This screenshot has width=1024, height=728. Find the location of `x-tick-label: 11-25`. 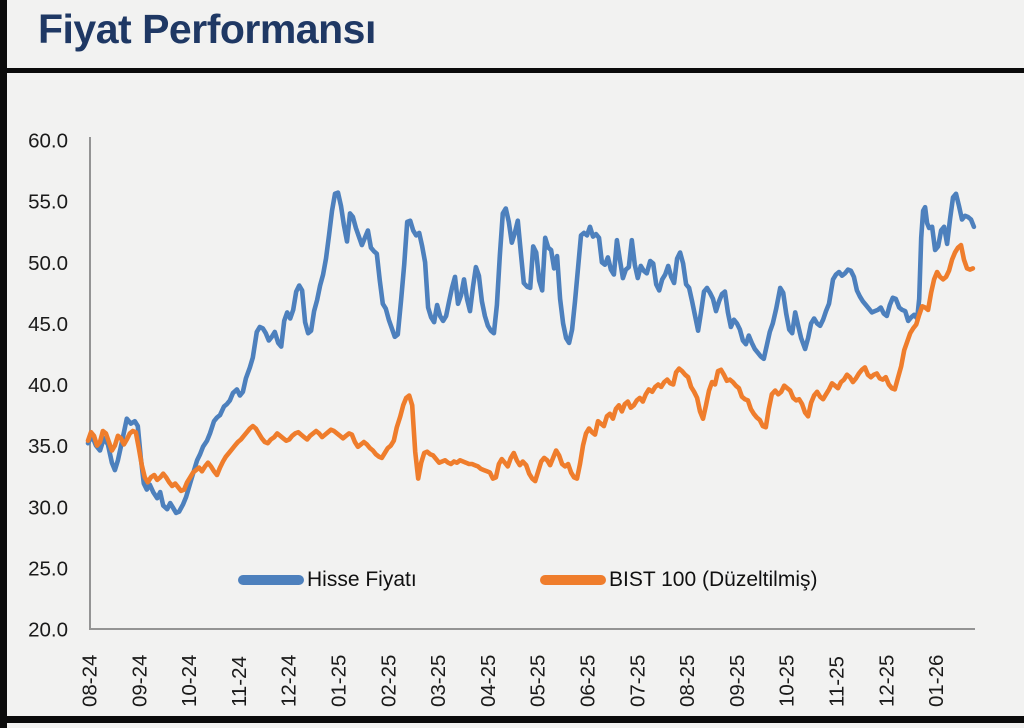

x-tick-label: 11-25 is located at coordinates (837, 681).